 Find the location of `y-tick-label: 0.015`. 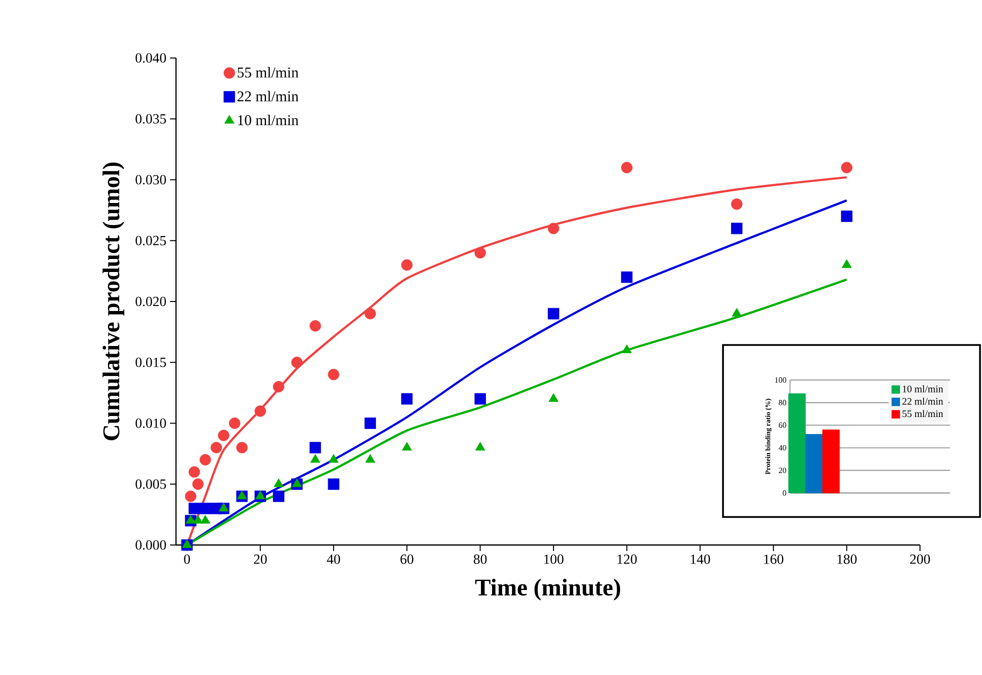

y-tick-label: 0.015 is located at coordinates (151, 363).